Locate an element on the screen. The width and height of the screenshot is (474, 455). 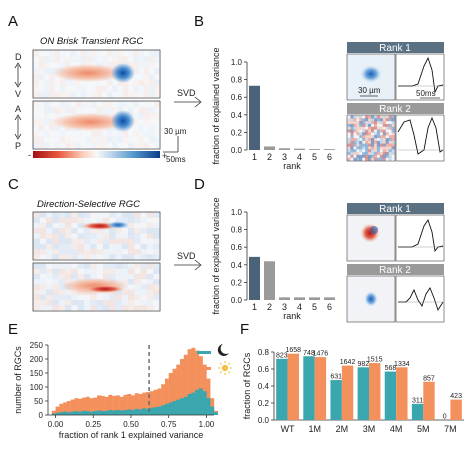
rank2-box-d: Rank 2 is located at coordinates (395, 293).